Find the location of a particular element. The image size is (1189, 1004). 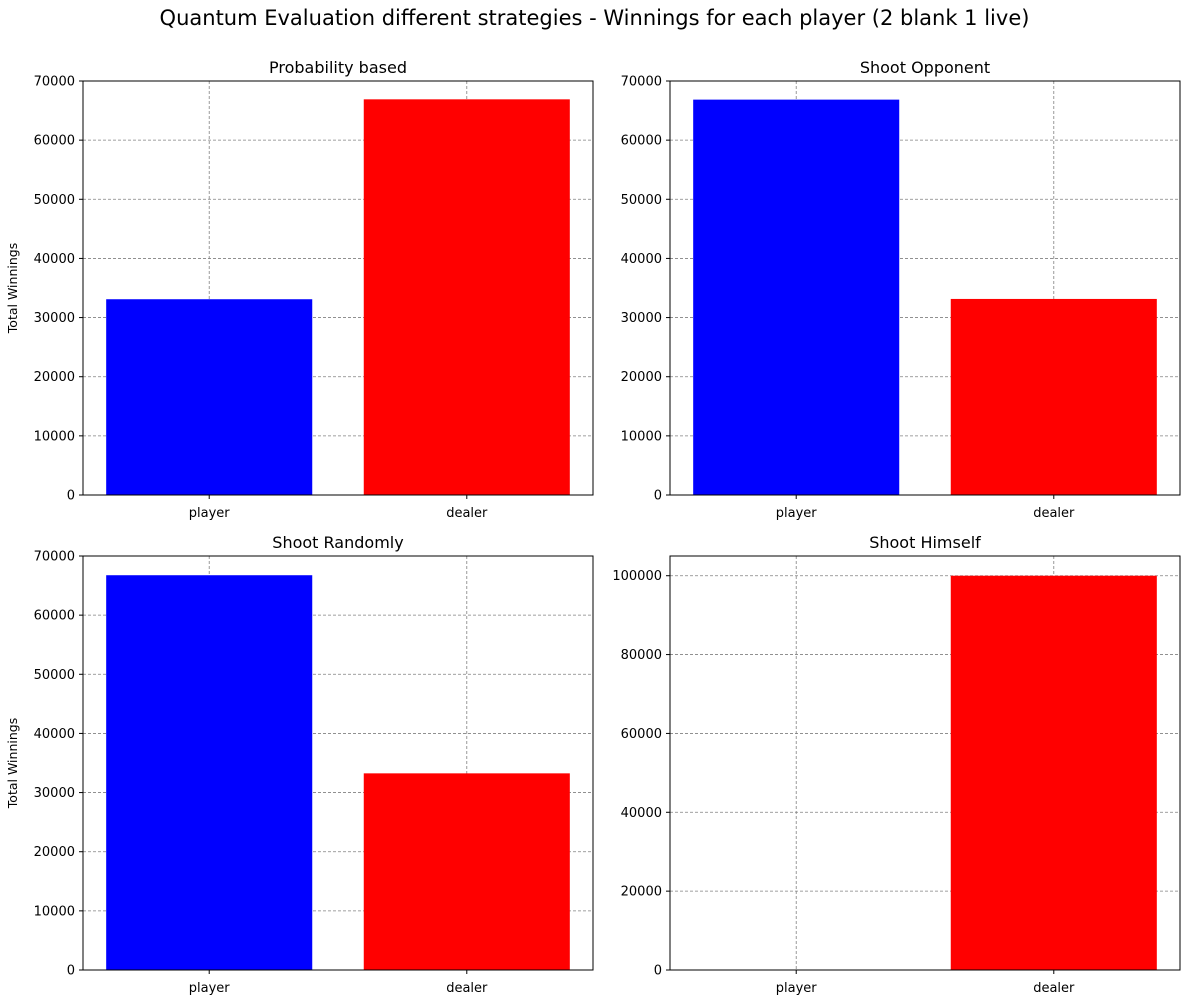

chart-title: Shoot Opponent is located at coordinates (925, 67).